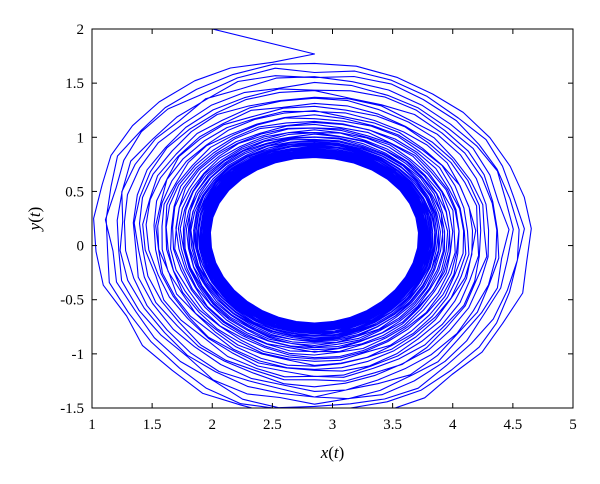 This screenshot has height=484, width=600. Describe the element at coordinates (272, 425) in the screenshot. I see `x-tick-label: 2.5` at that location.